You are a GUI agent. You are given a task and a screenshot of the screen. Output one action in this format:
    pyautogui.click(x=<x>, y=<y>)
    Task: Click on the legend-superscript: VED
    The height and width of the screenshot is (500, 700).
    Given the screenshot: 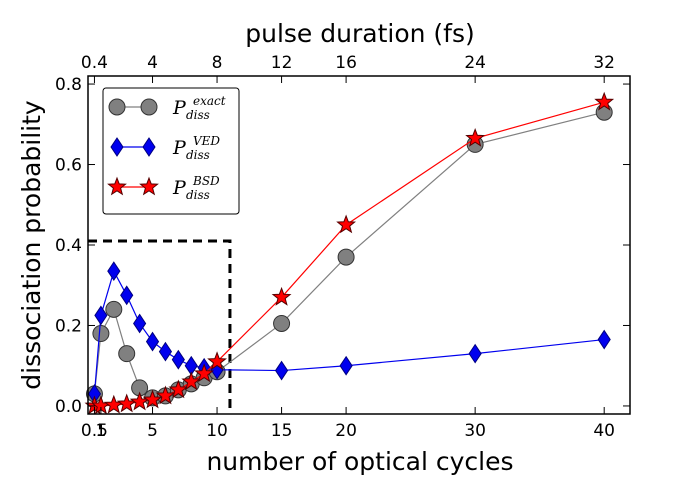 What is the action you would take?
    pyautogui.click(x=206, y=141)
    